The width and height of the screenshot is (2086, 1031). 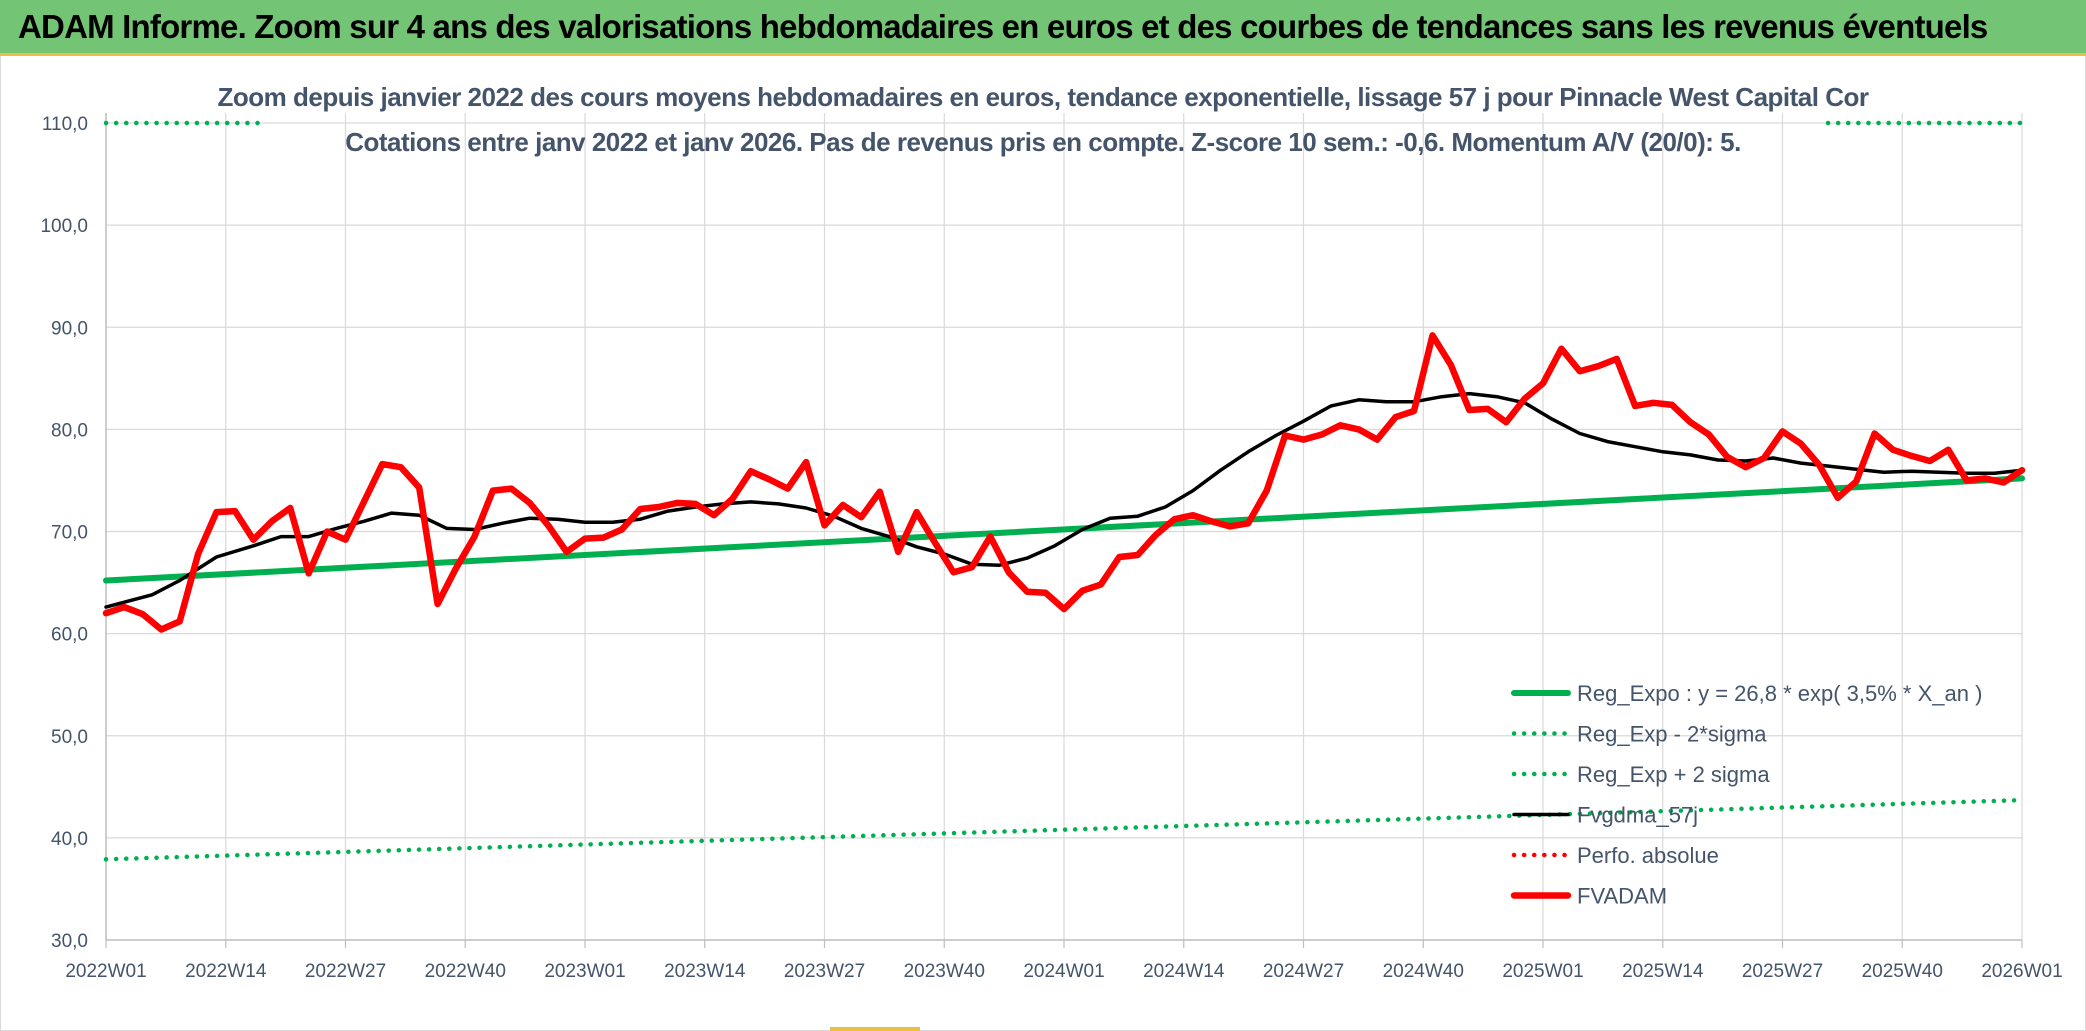 I want to click on legend-label: Fvgdma_57j, so click(x=1637, y=815).